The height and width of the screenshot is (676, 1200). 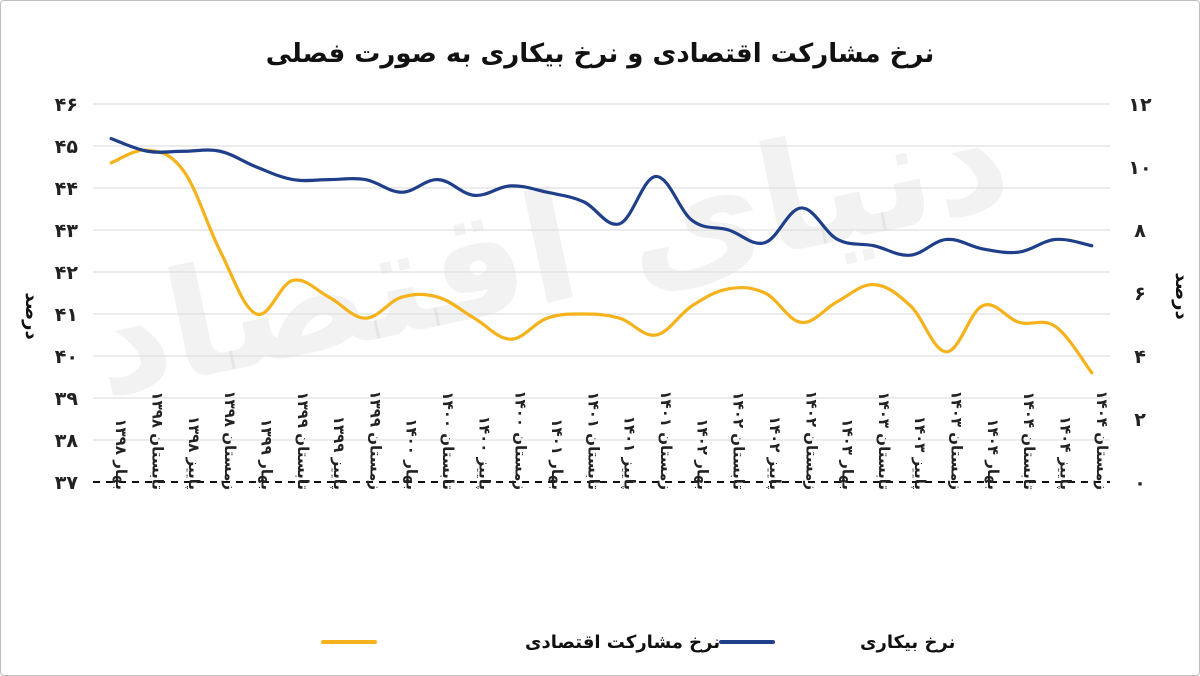 I want to click on right-tick-label: ۰, so click(x=1140, y=483).